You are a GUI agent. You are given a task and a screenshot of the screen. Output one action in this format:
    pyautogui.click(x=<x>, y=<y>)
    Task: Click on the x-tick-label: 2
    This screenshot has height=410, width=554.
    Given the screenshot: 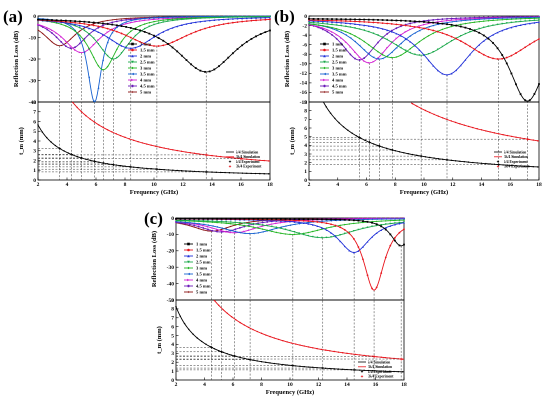 What is the action you would take?
    pyautogui.click(x=38, y=185)
    